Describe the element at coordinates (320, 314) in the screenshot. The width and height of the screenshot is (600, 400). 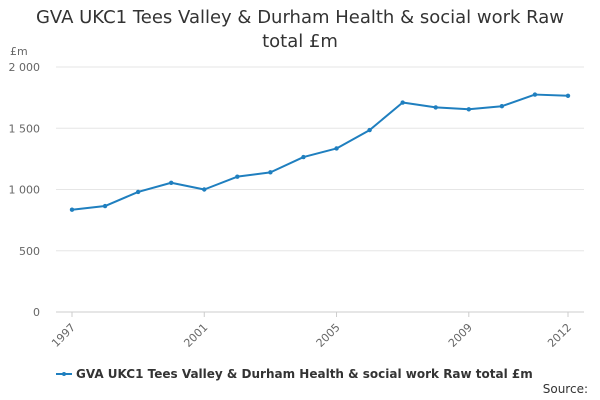
I see `x-axis` at that location.